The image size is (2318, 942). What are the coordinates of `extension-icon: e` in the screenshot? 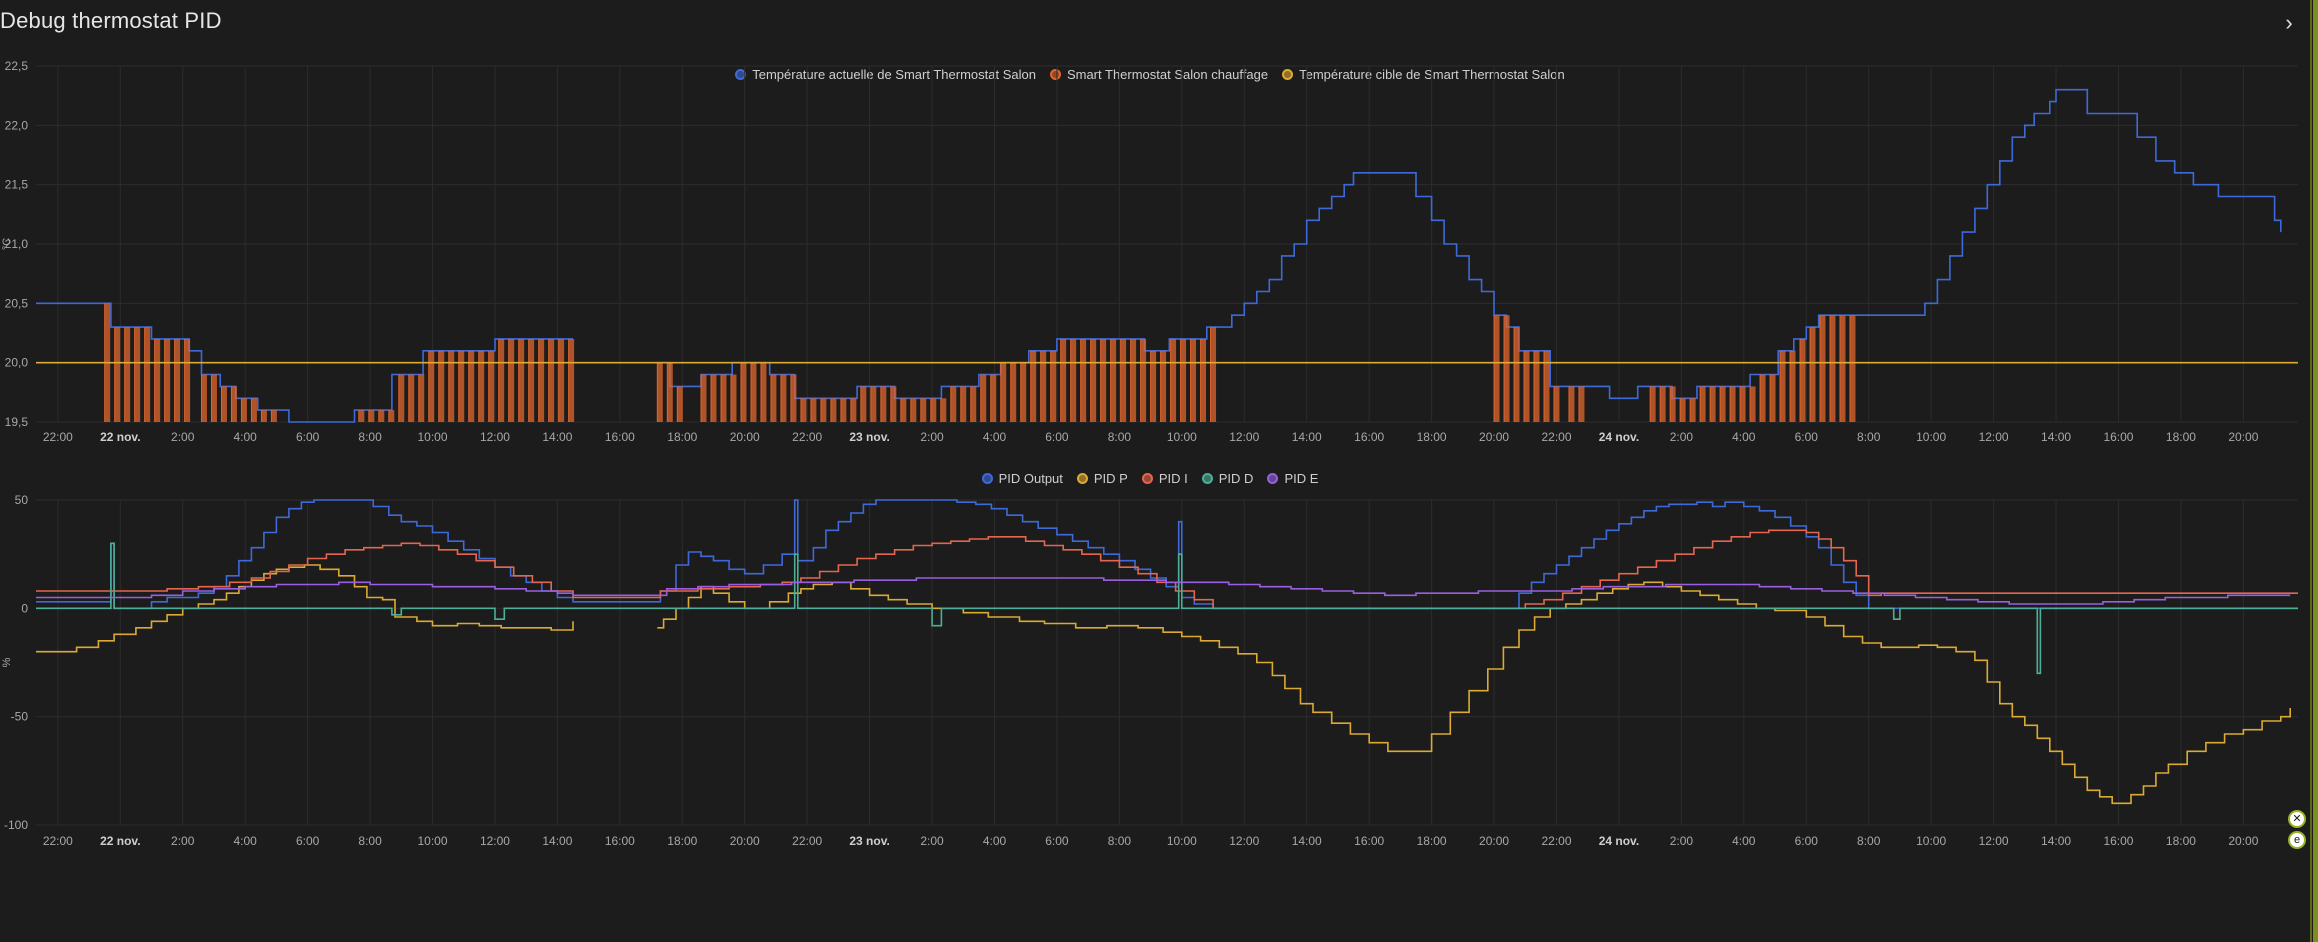 It's located at (2297, 840).